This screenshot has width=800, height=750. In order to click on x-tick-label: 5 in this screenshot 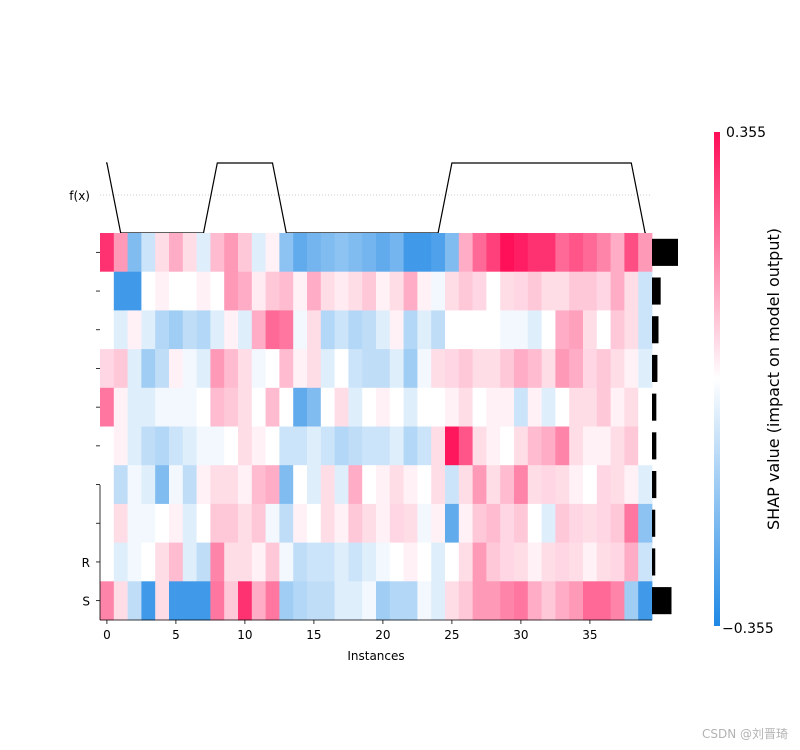, I will do `click(176, 635)`.